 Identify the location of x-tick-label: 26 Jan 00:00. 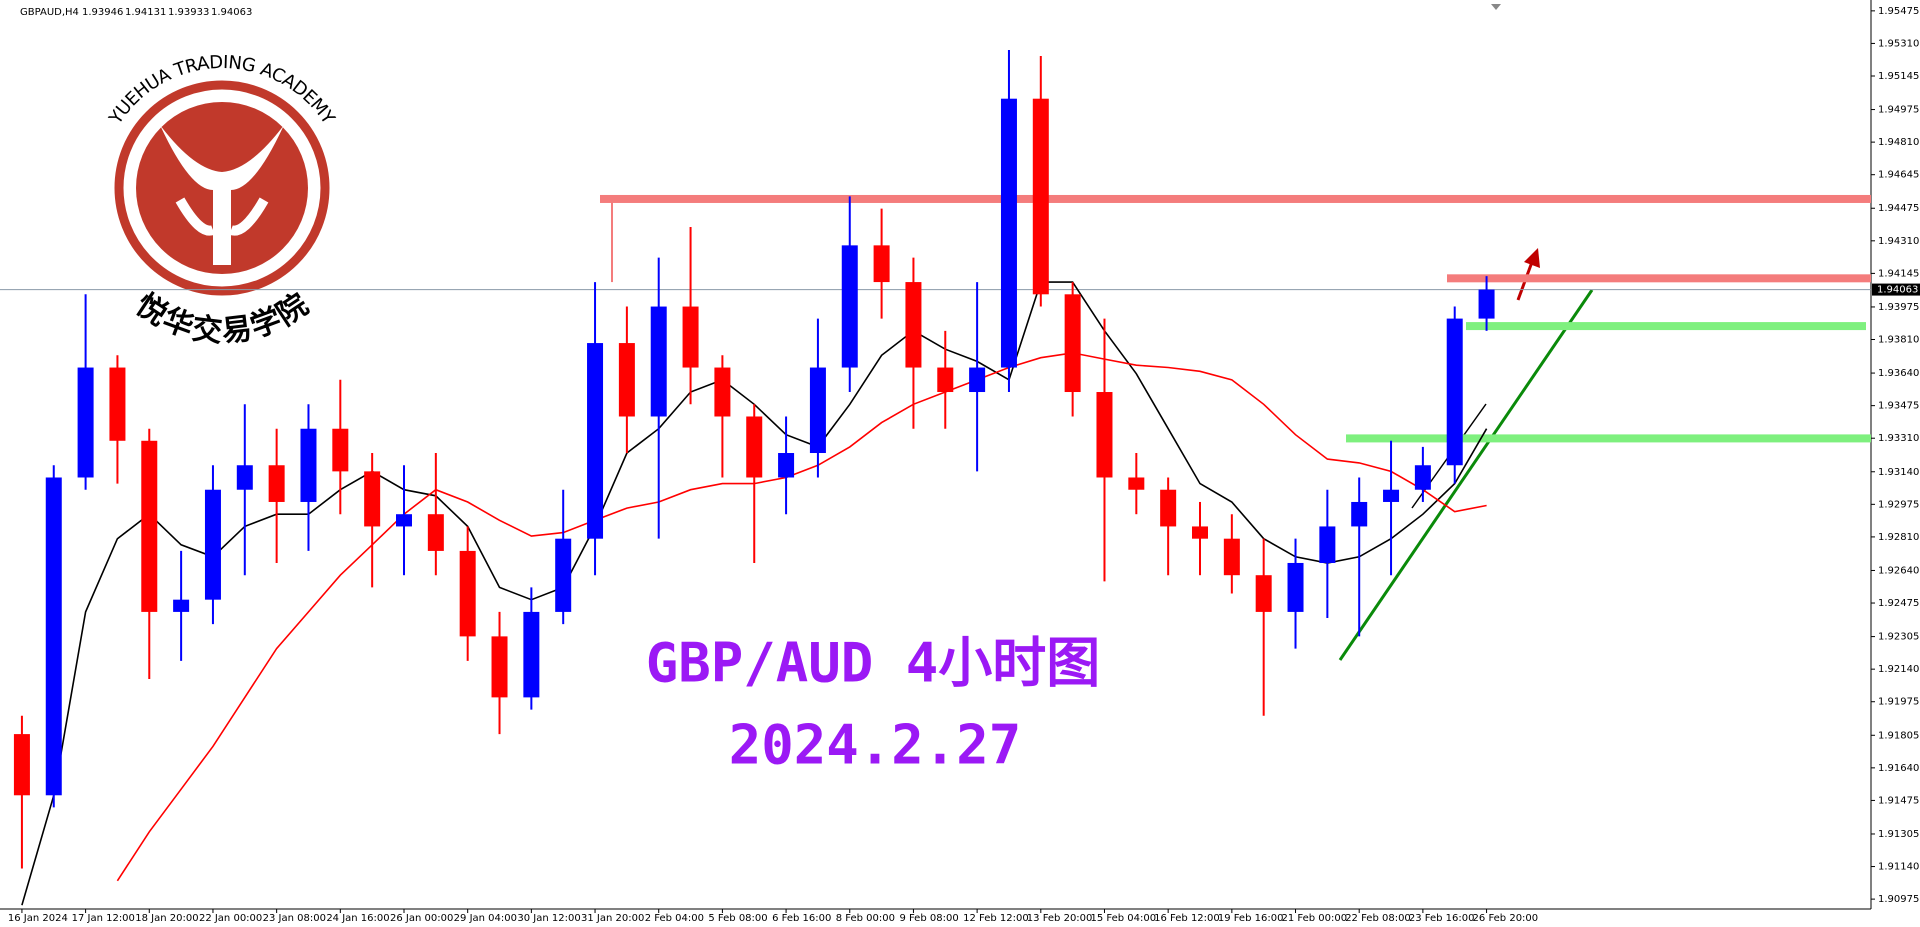
(421, 918).